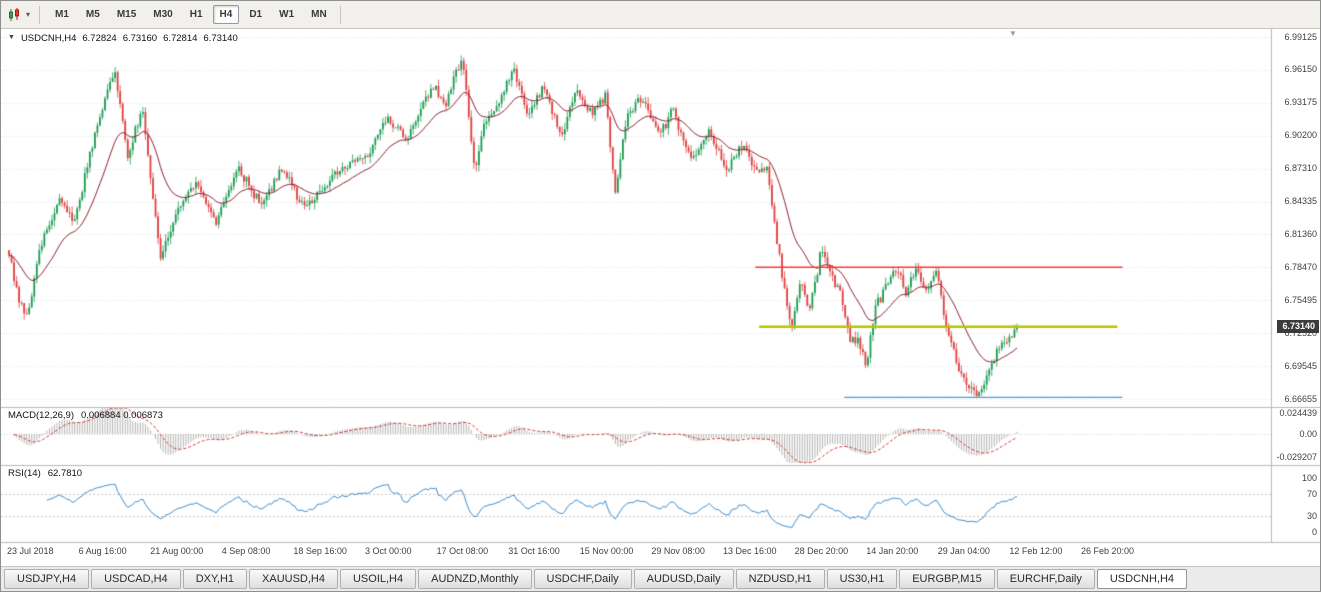  I want to click on price-axis-label: 6.78470, so click(1300, 266).